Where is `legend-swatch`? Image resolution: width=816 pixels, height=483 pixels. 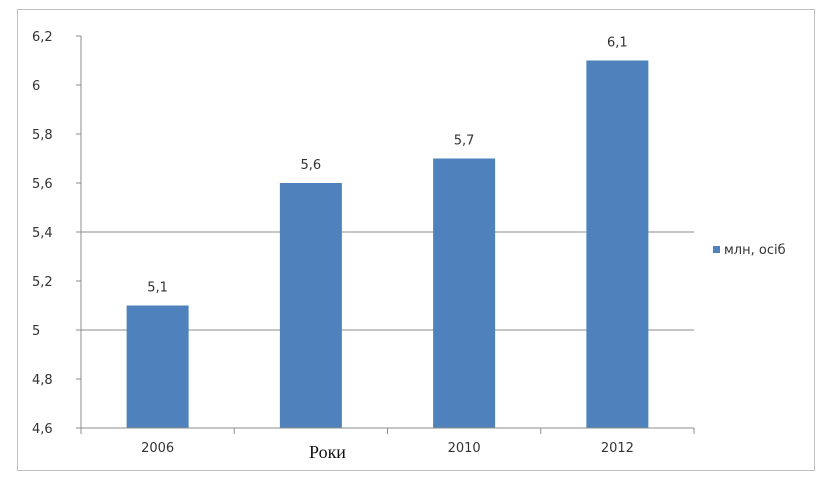 legend-swatch is located at coordinates (716, 249).